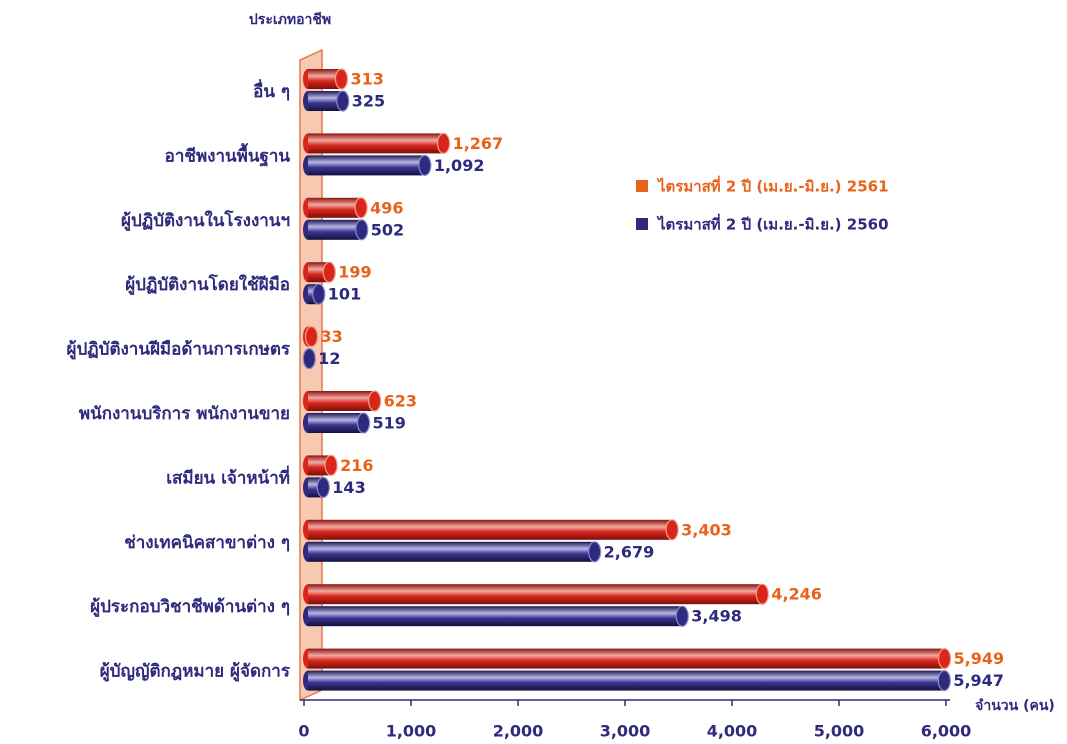 The height and width of the screenshot is (744, 1067). Describe the element at coordinates (290, 20) in the screenshot. I see `y-axis-label: ประเภทอาชีพ` at that location.